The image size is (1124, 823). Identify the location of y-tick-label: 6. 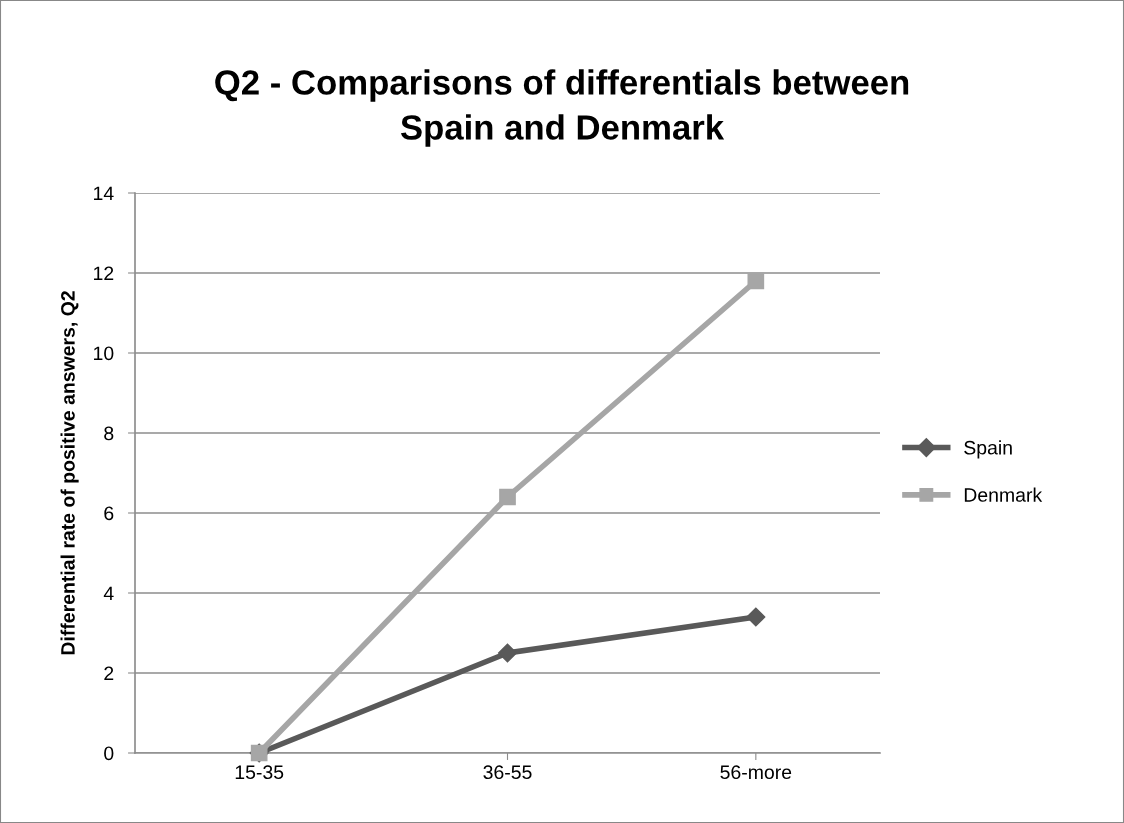
(109, 513).